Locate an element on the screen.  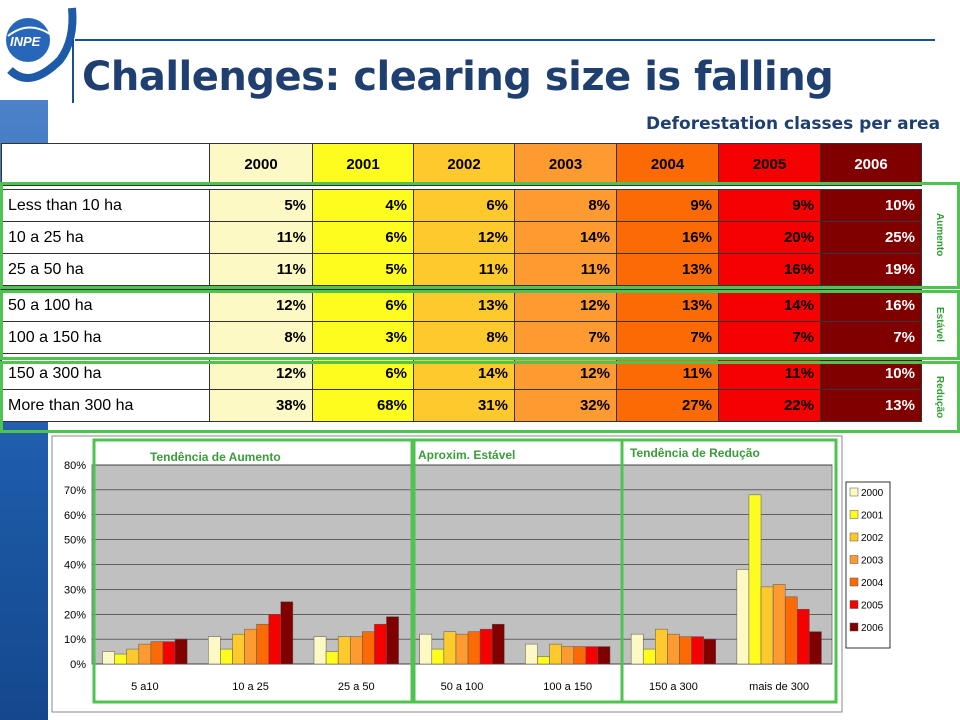
table-header-row: 2000 2001 2002 2003 2004 2005 2006 is located at coordinates (461, 164).